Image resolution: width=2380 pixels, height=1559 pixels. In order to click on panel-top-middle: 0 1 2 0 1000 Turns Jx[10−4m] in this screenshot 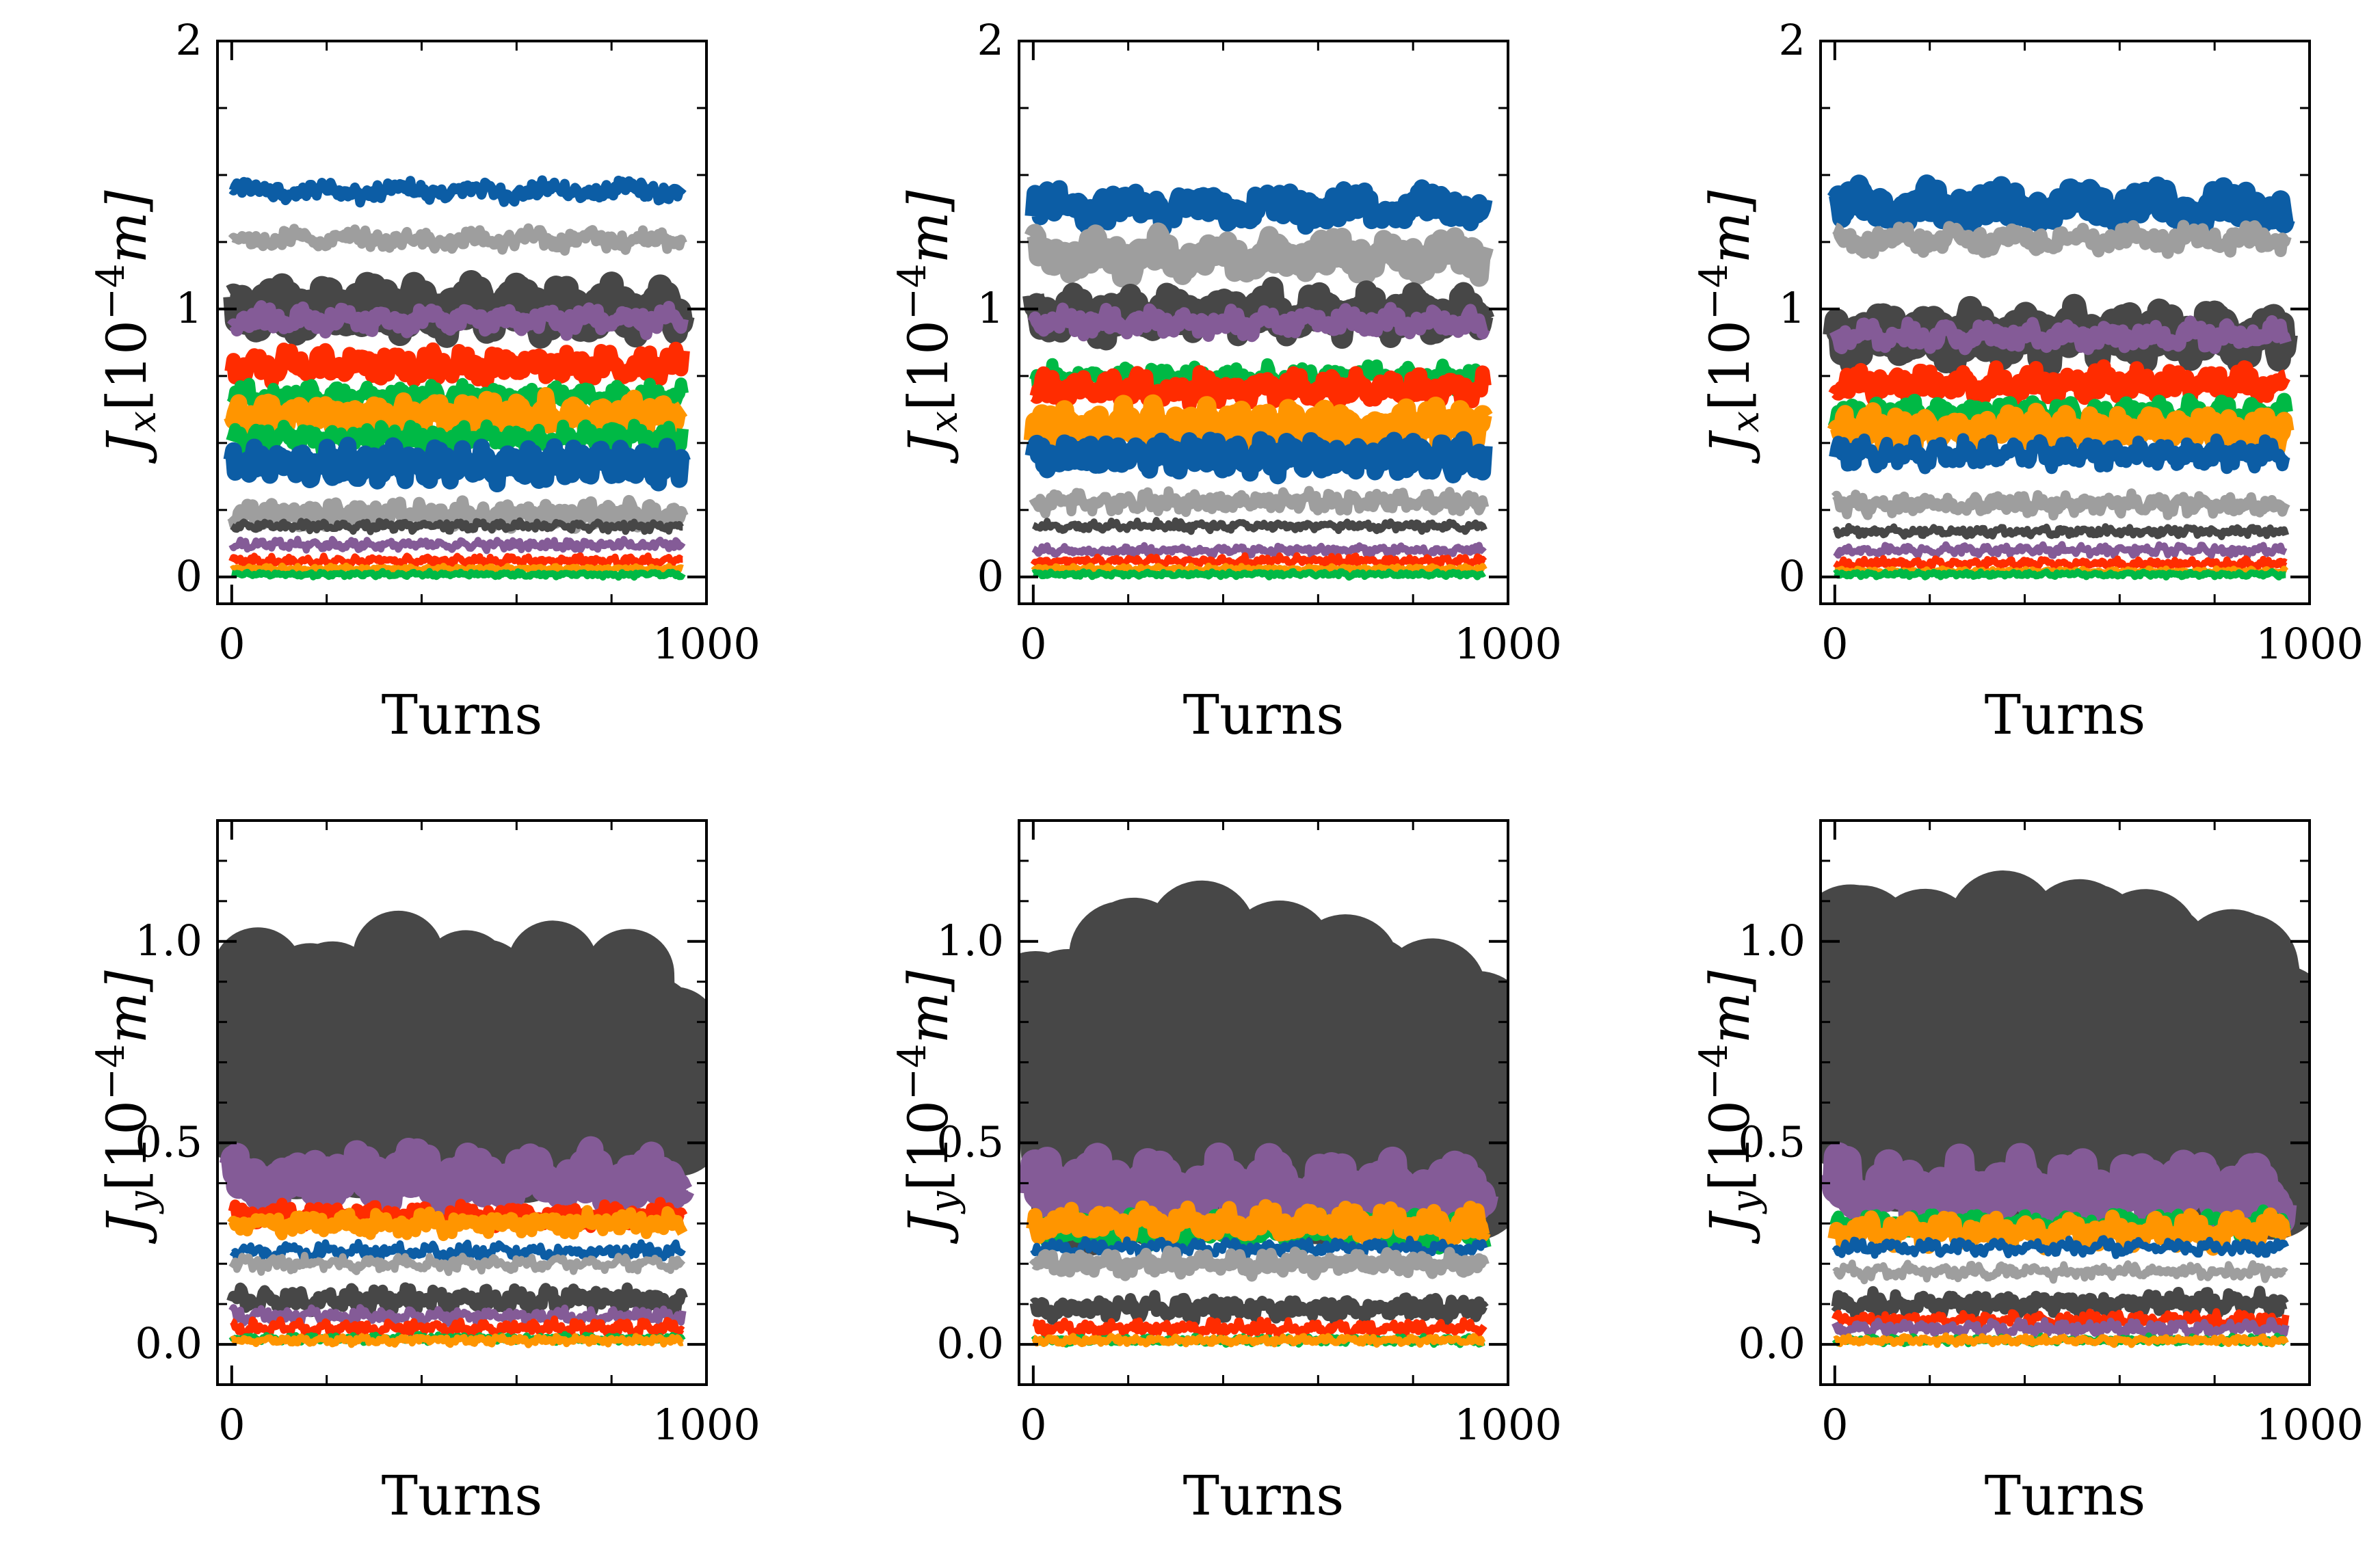, I will do `click(1226, 381)`.